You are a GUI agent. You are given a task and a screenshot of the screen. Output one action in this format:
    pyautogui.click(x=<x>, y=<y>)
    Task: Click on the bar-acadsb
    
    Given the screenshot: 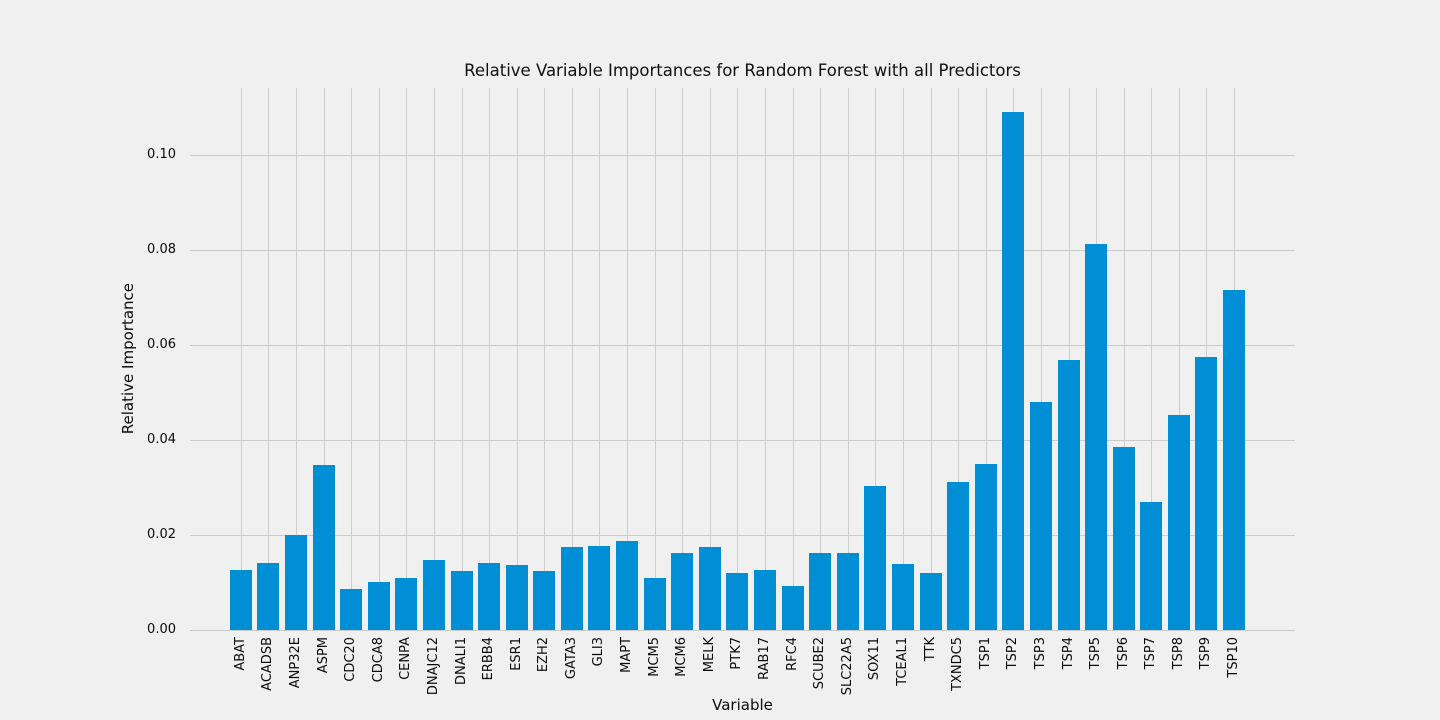 What is the action you would take?
    pyautogui.click(x=268, y=596)
    